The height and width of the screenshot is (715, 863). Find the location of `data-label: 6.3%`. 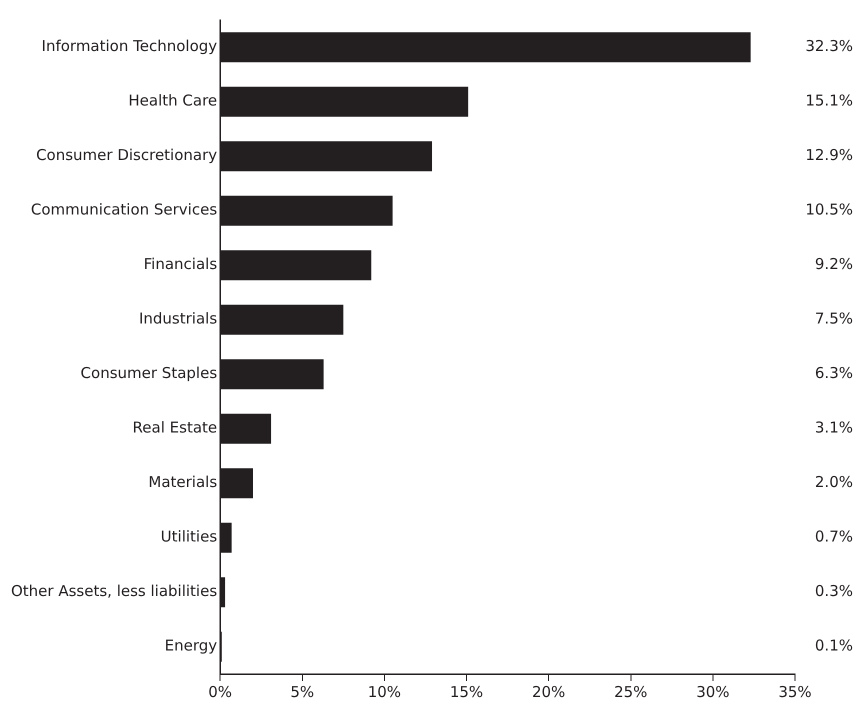

data-label: 6.3% is located at coordinates (833, 373).